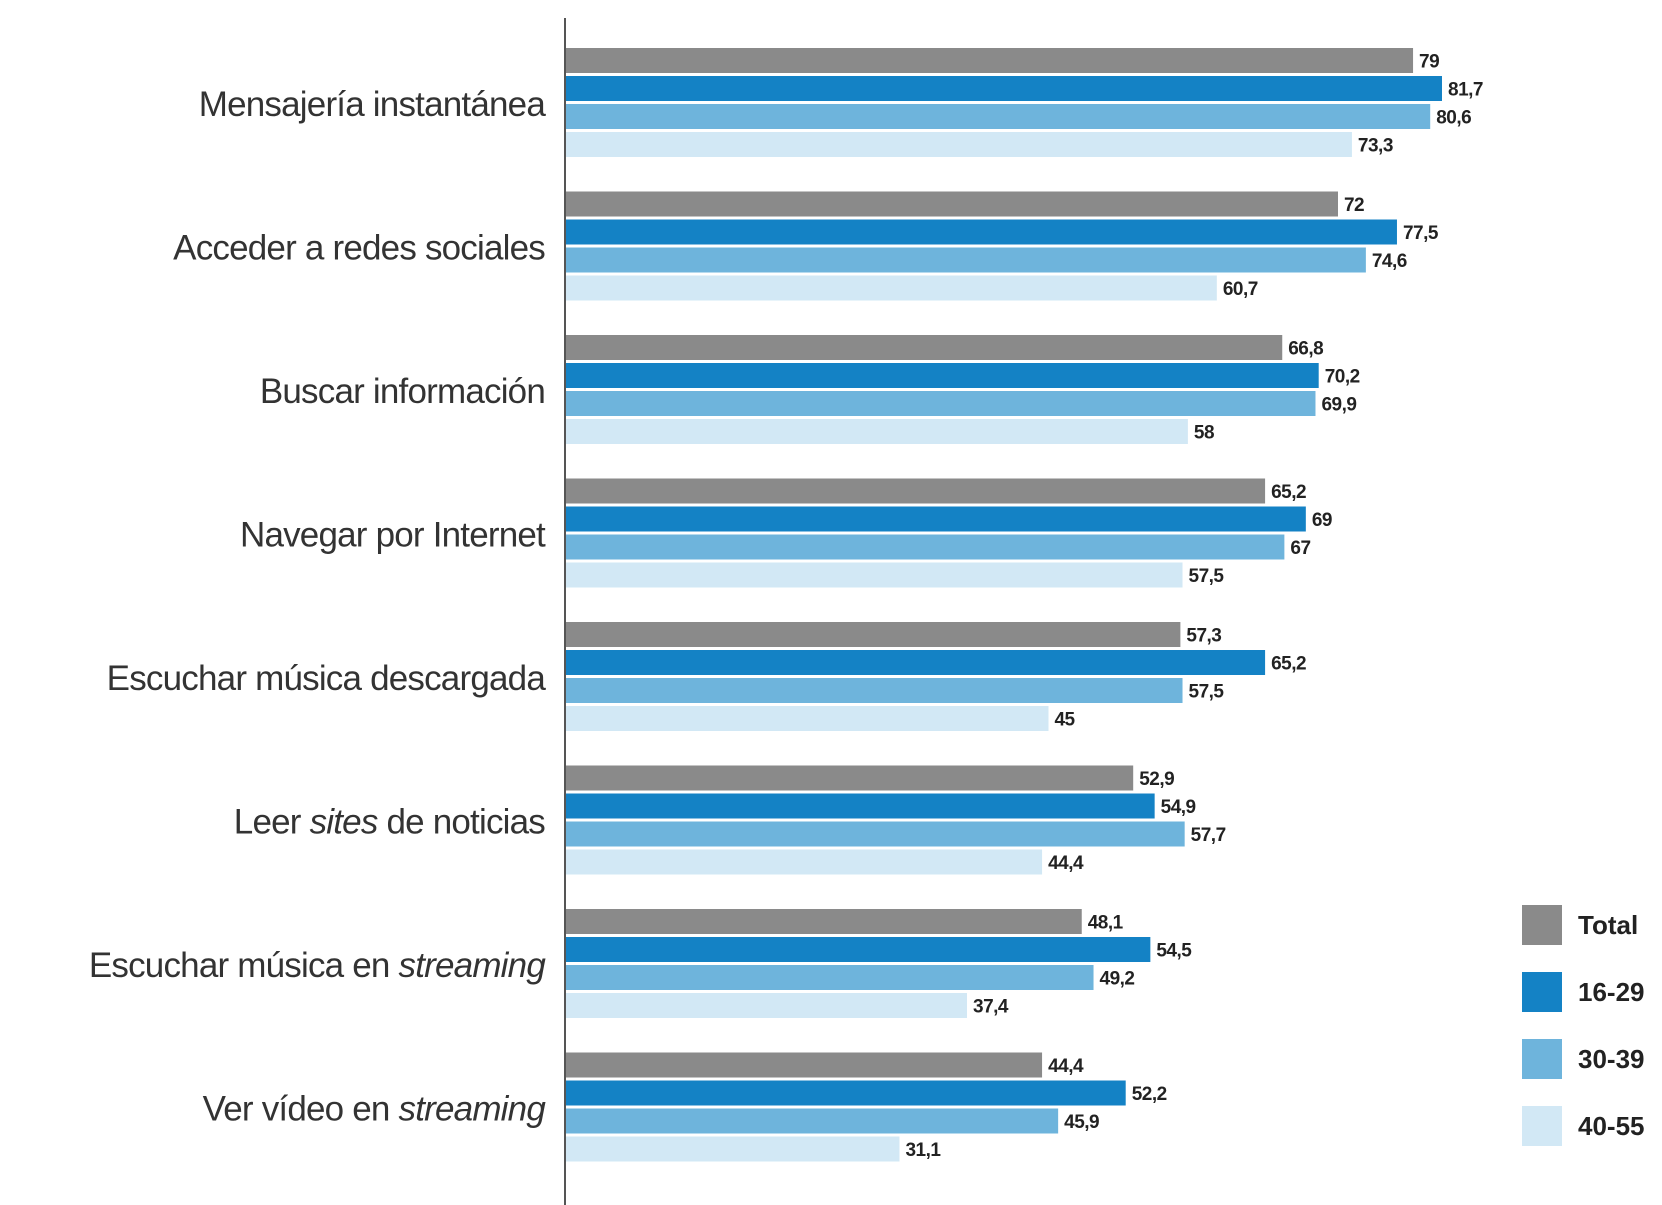 The width and height of the screenshot is (1662, 1205). I want to click on value-label: 58, so click(1204, 433).